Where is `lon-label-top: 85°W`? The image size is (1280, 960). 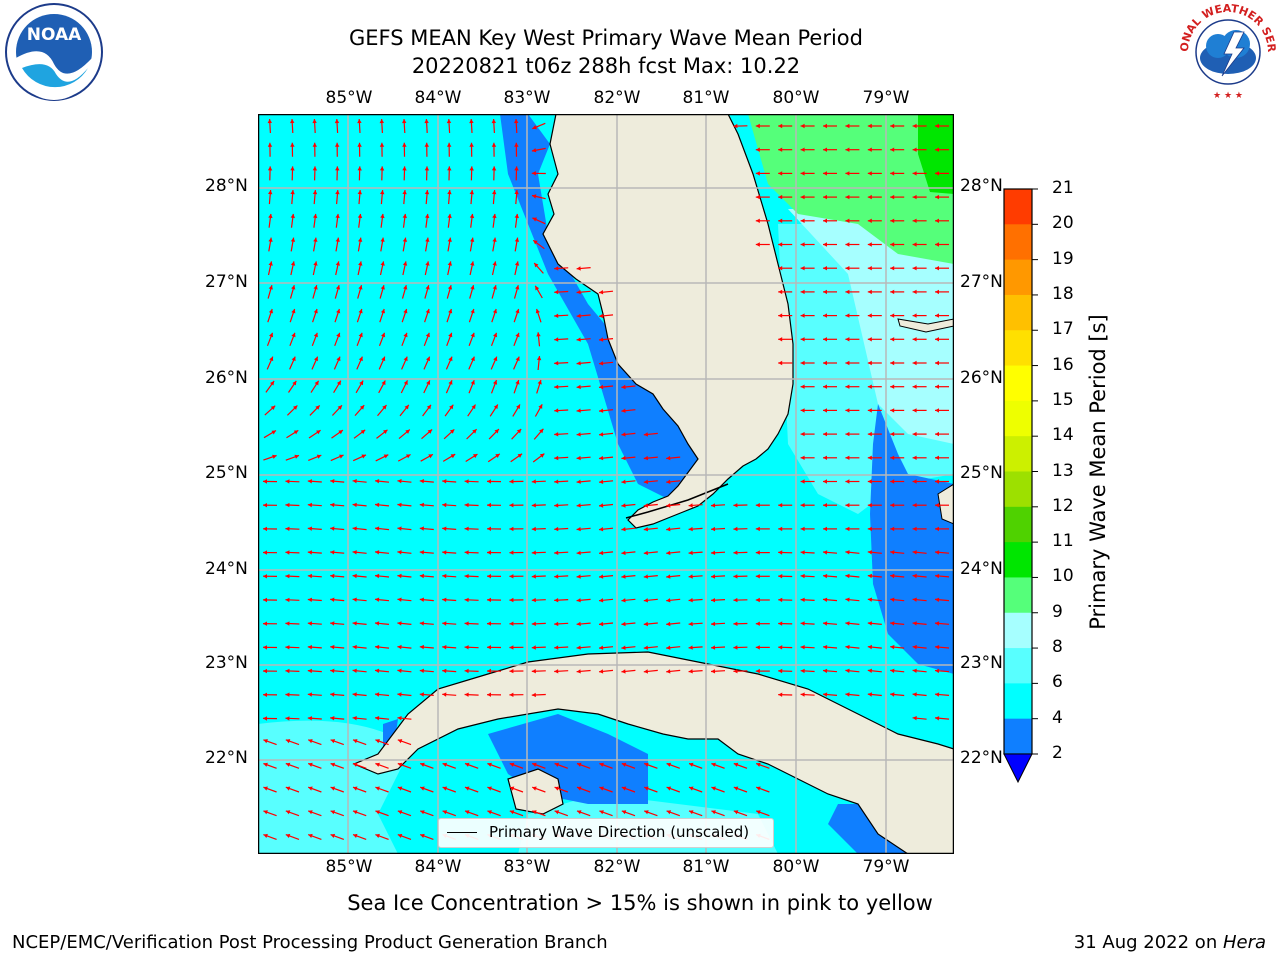
lon-label-top: 85°W is located at coordinates (349, 98).